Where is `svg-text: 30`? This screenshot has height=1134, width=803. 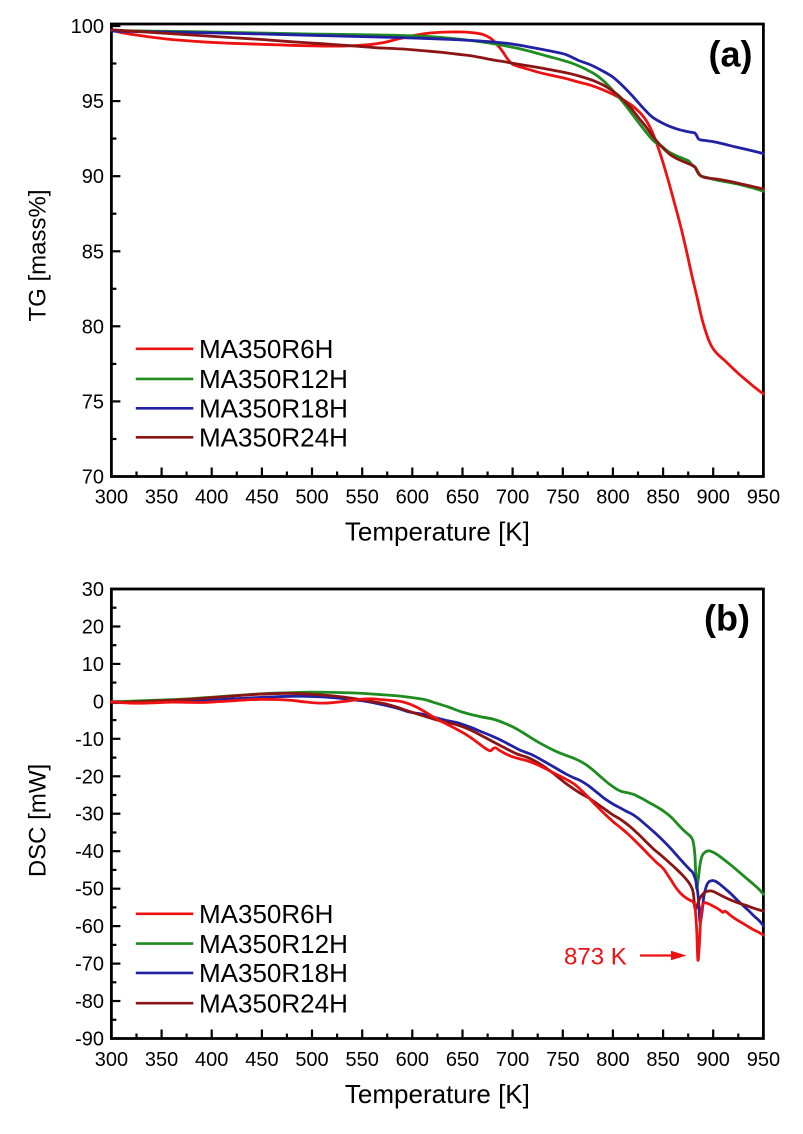
svg-text: 30 is located at coordinates (93, 590).